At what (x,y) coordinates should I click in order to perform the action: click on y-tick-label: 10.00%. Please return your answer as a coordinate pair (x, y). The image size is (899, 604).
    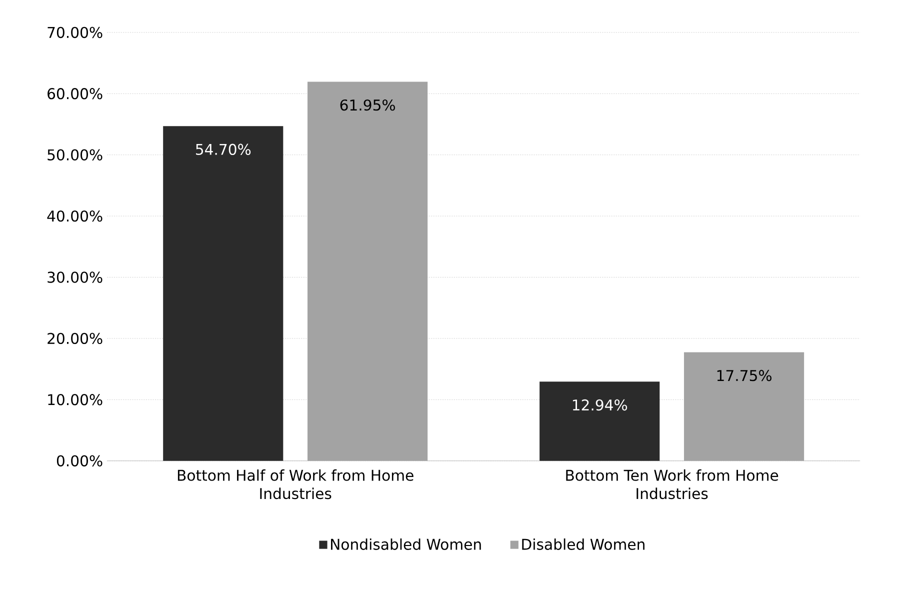
    Looking at the image, I should click on (75, 400).